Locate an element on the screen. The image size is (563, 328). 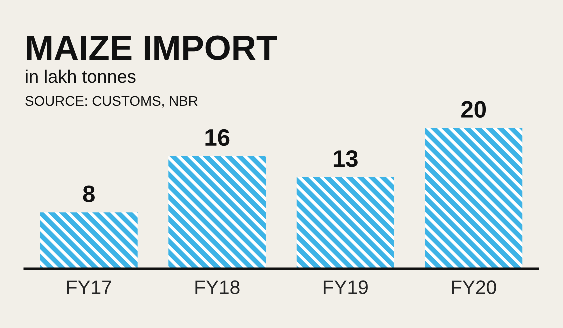
x-tick-label: FY19 is located at coordinates (346, 287).